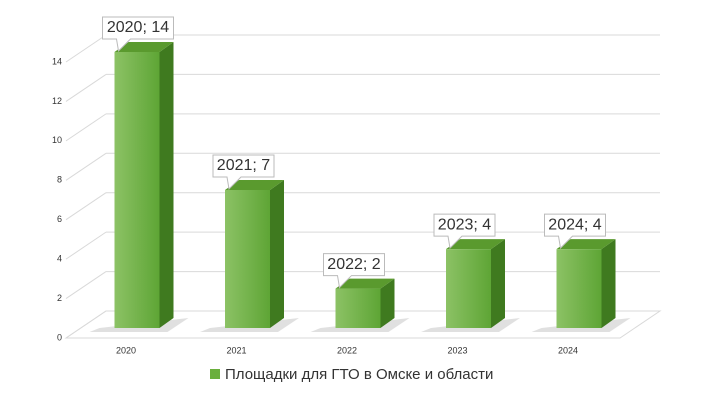 The image size is (720, 405). Describe the element at coordinates (57, 101) in the screenshot. I see `y-tick-label: 12` at that location.